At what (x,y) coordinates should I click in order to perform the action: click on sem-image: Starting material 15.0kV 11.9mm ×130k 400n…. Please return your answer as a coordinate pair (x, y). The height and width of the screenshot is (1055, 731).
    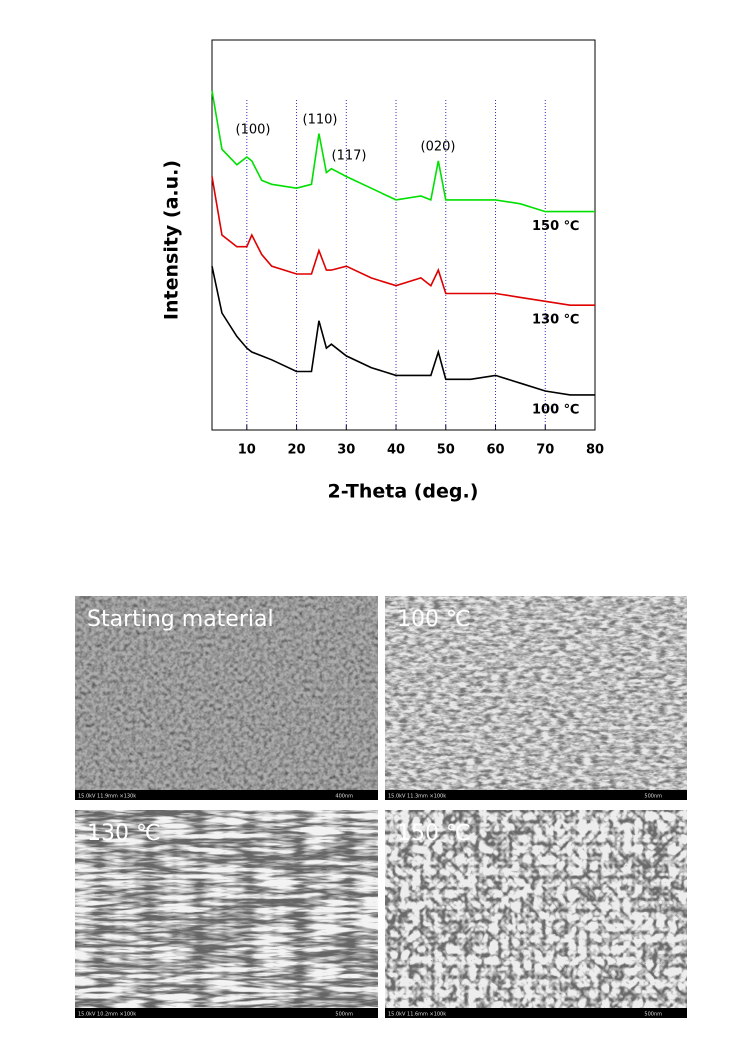
    Looking at the image, I should click on (226, 698).